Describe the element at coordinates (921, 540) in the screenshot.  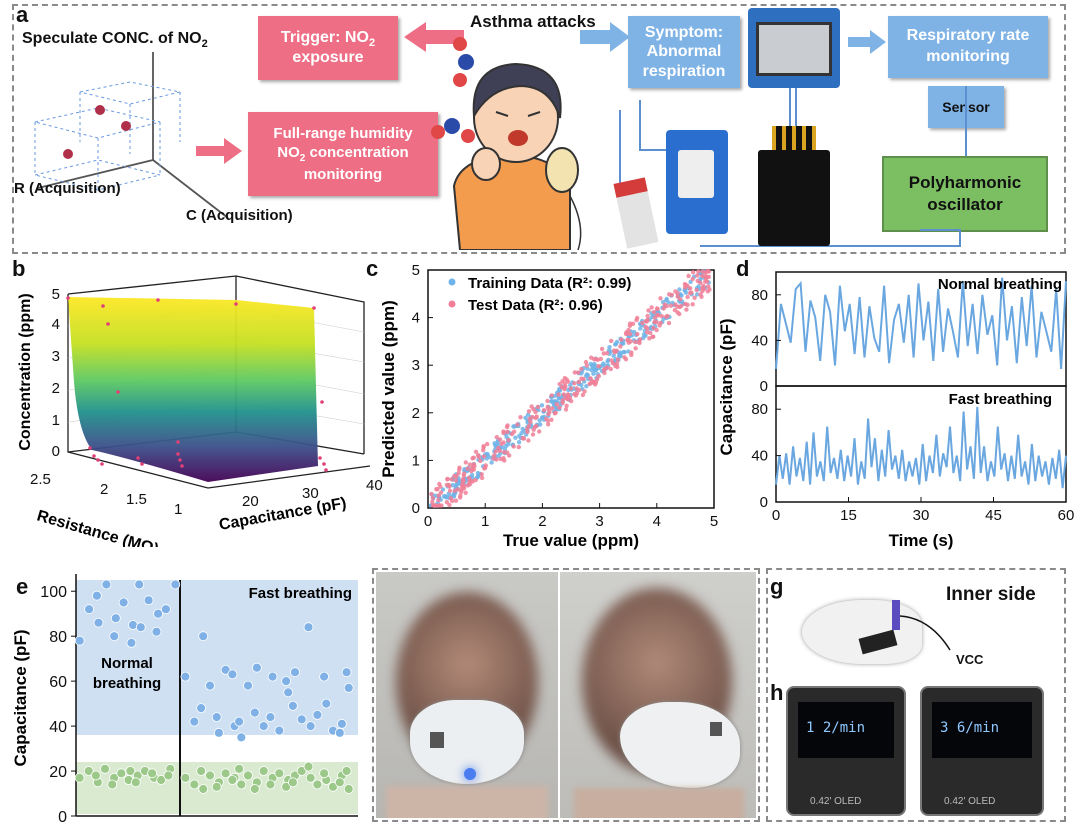
I see `x-axis-label: Time (s)` at that location.